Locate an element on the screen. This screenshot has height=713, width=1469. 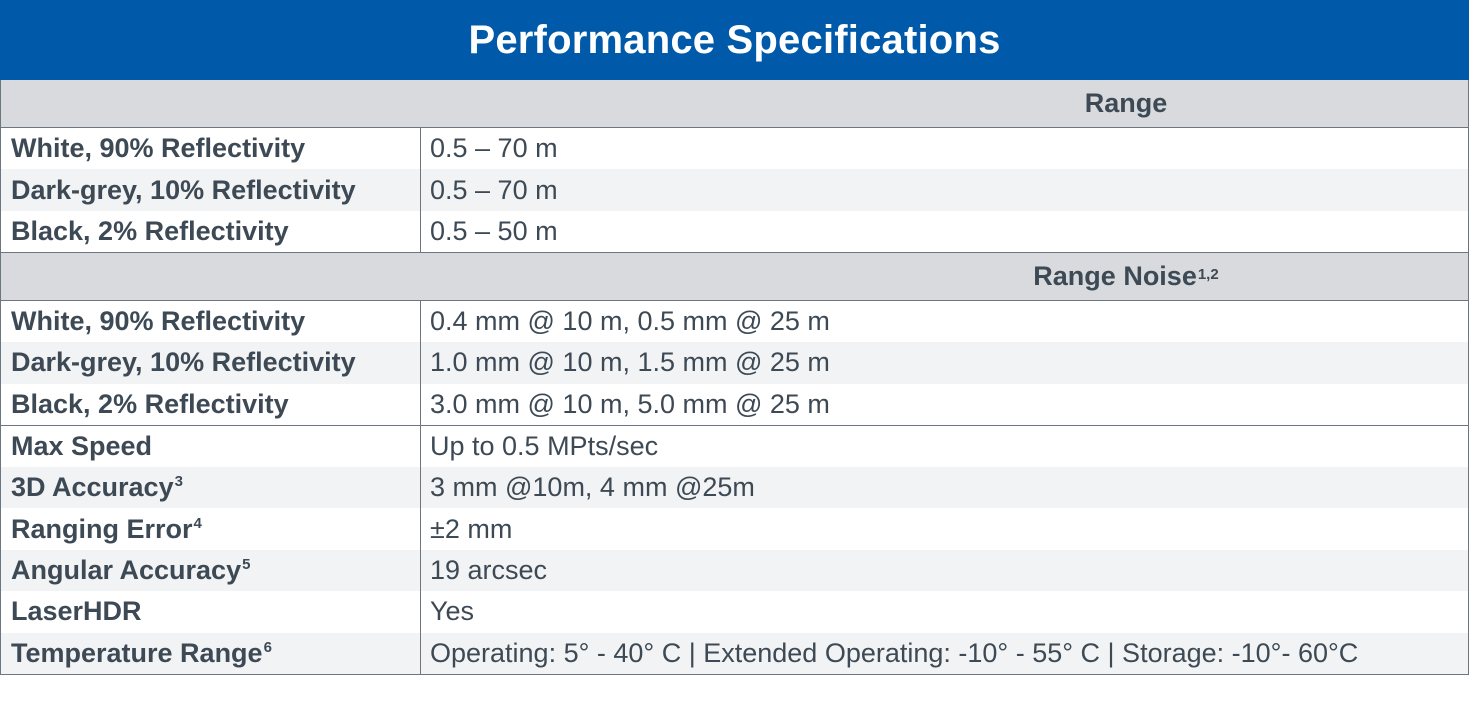
row-value: Yes is located at coordinates (452, 611).